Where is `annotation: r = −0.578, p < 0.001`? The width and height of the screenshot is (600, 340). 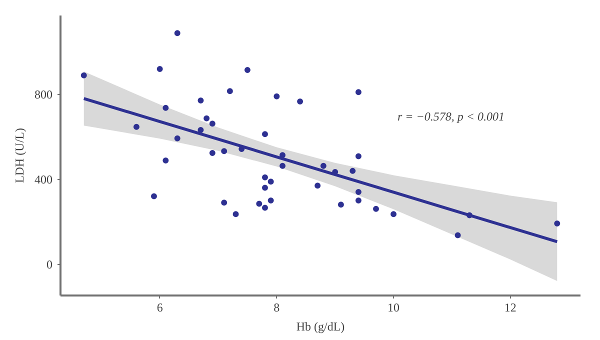
annotation: r = −0.578, p < 0.001 is located at coordinates (451, 117).